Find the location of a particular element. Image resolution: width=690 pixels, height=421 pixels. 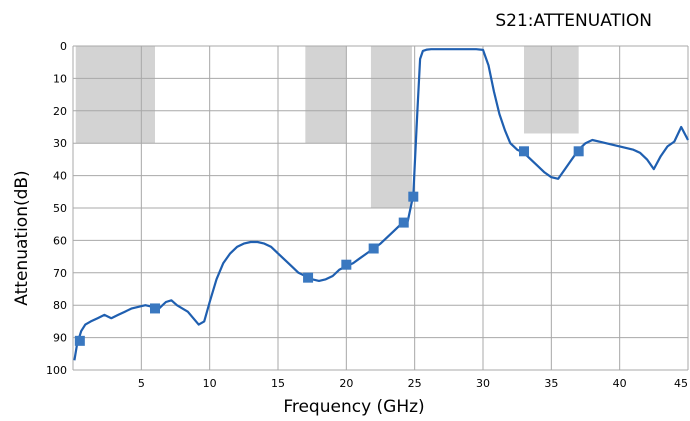

y-tick-label: 70 is located at coordinates (60, 273).